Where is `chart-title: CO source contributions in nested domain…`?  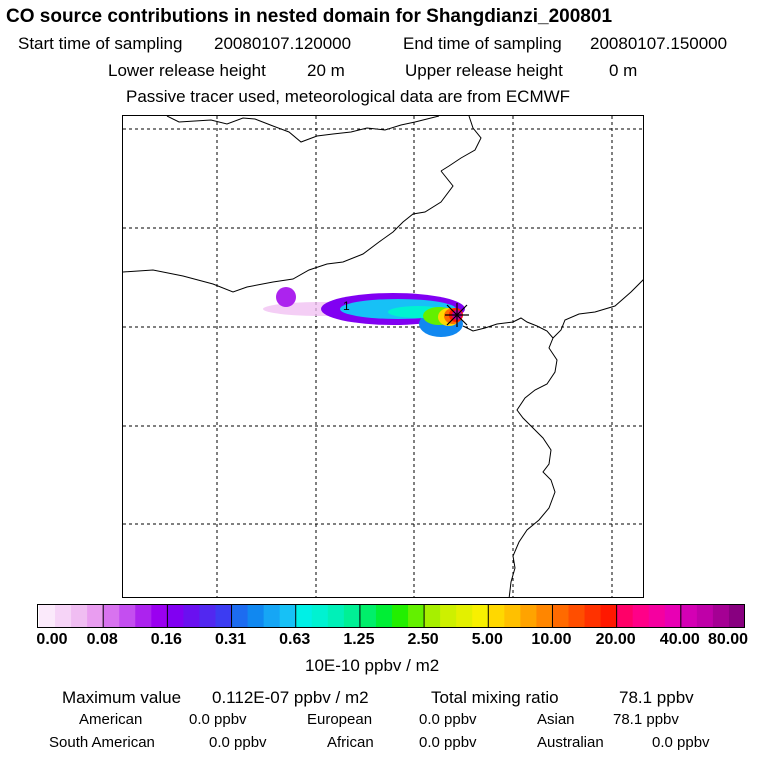
chart-title: CO source contributions in nested domain… is located at coordinates (309, 16).